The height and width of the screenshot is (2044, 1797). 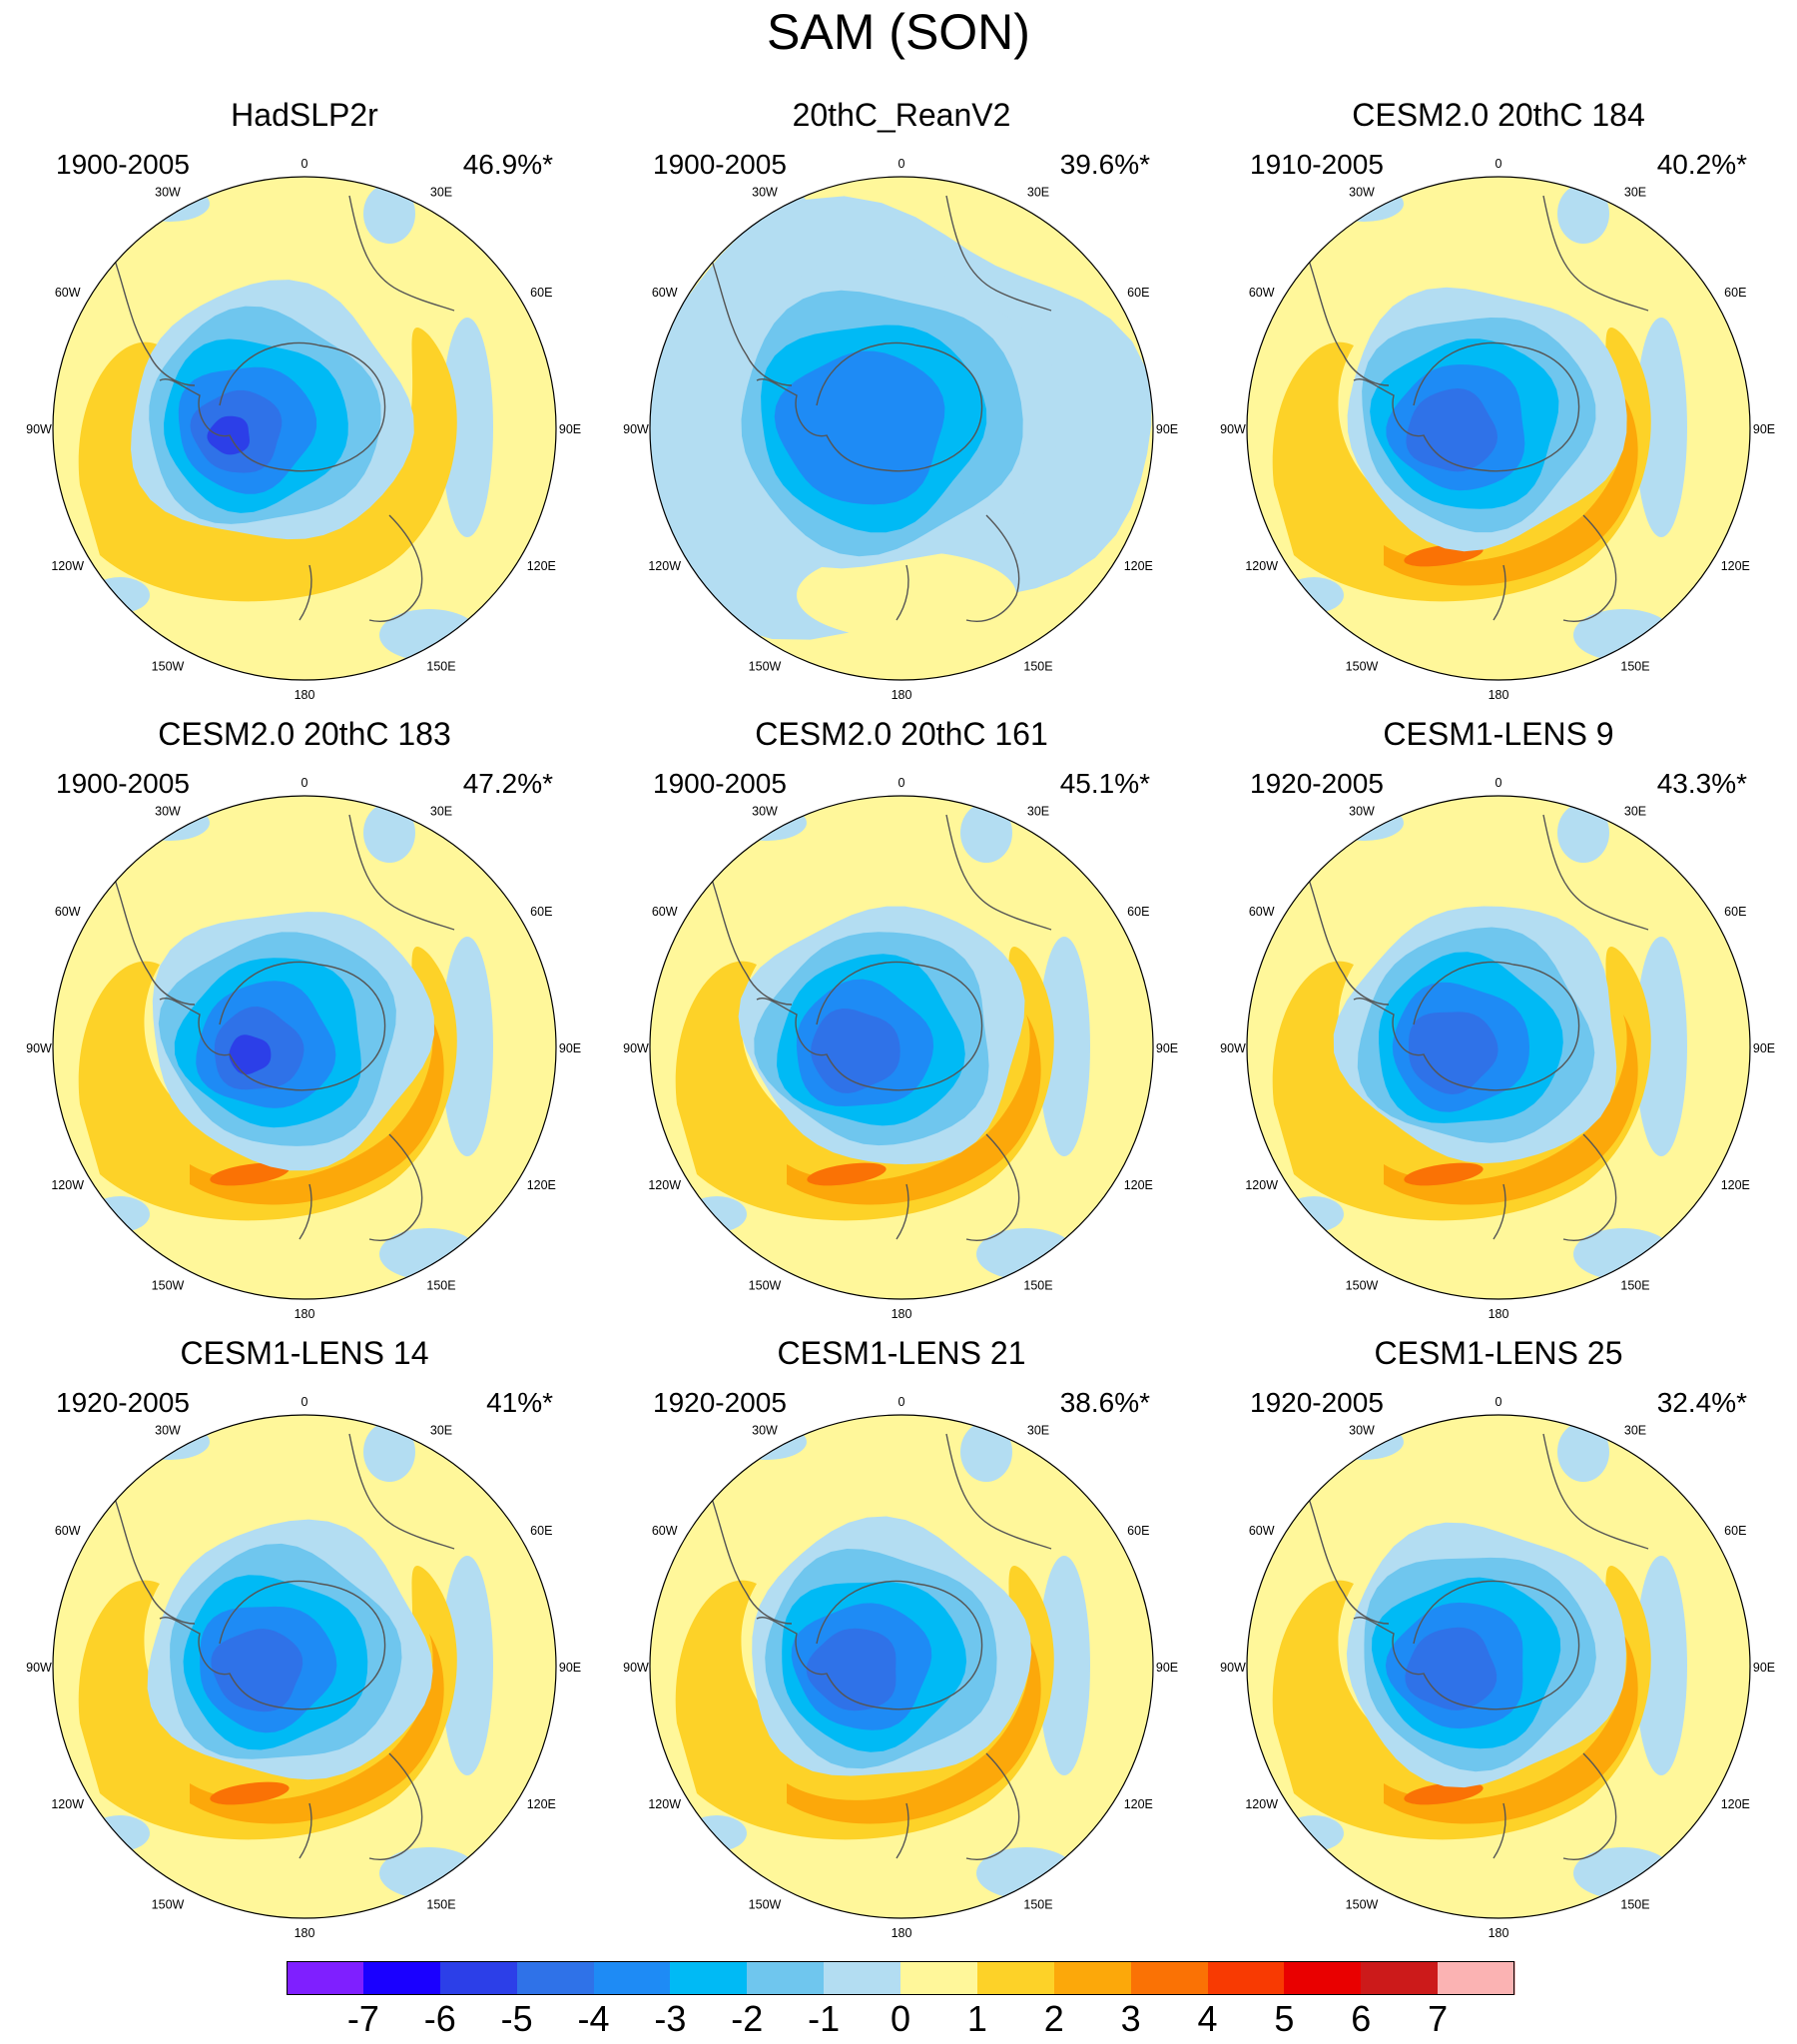 I want to click on panel-variance: 32.4%*, so click(x=1701, y=1402).